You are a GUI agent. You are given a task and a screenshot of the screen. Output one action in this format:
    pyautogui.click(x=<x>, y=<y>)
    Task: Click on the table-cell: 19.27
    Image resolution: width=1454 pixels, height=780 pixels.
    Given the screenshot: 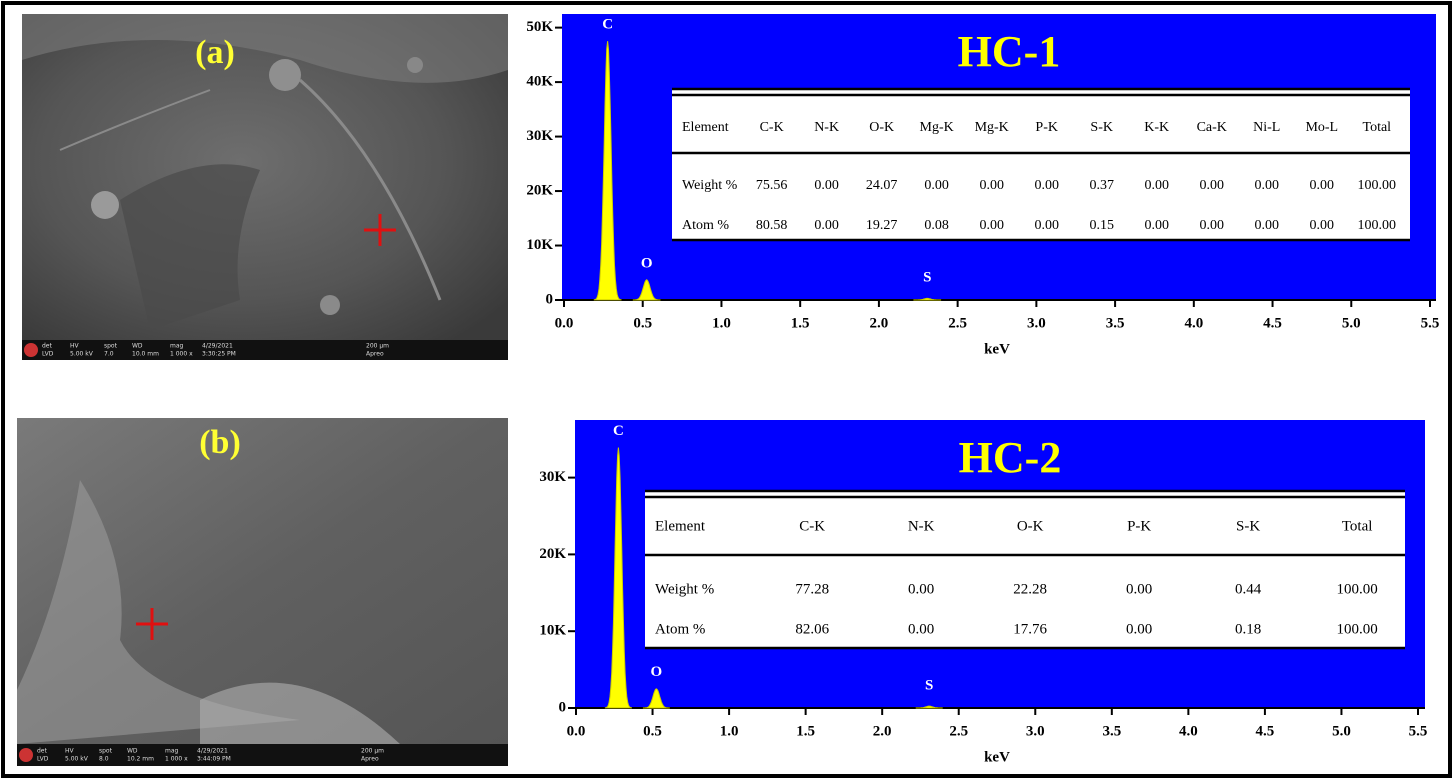 What is the action you would take?
    pyautogui.click(x=882, y=225)
    